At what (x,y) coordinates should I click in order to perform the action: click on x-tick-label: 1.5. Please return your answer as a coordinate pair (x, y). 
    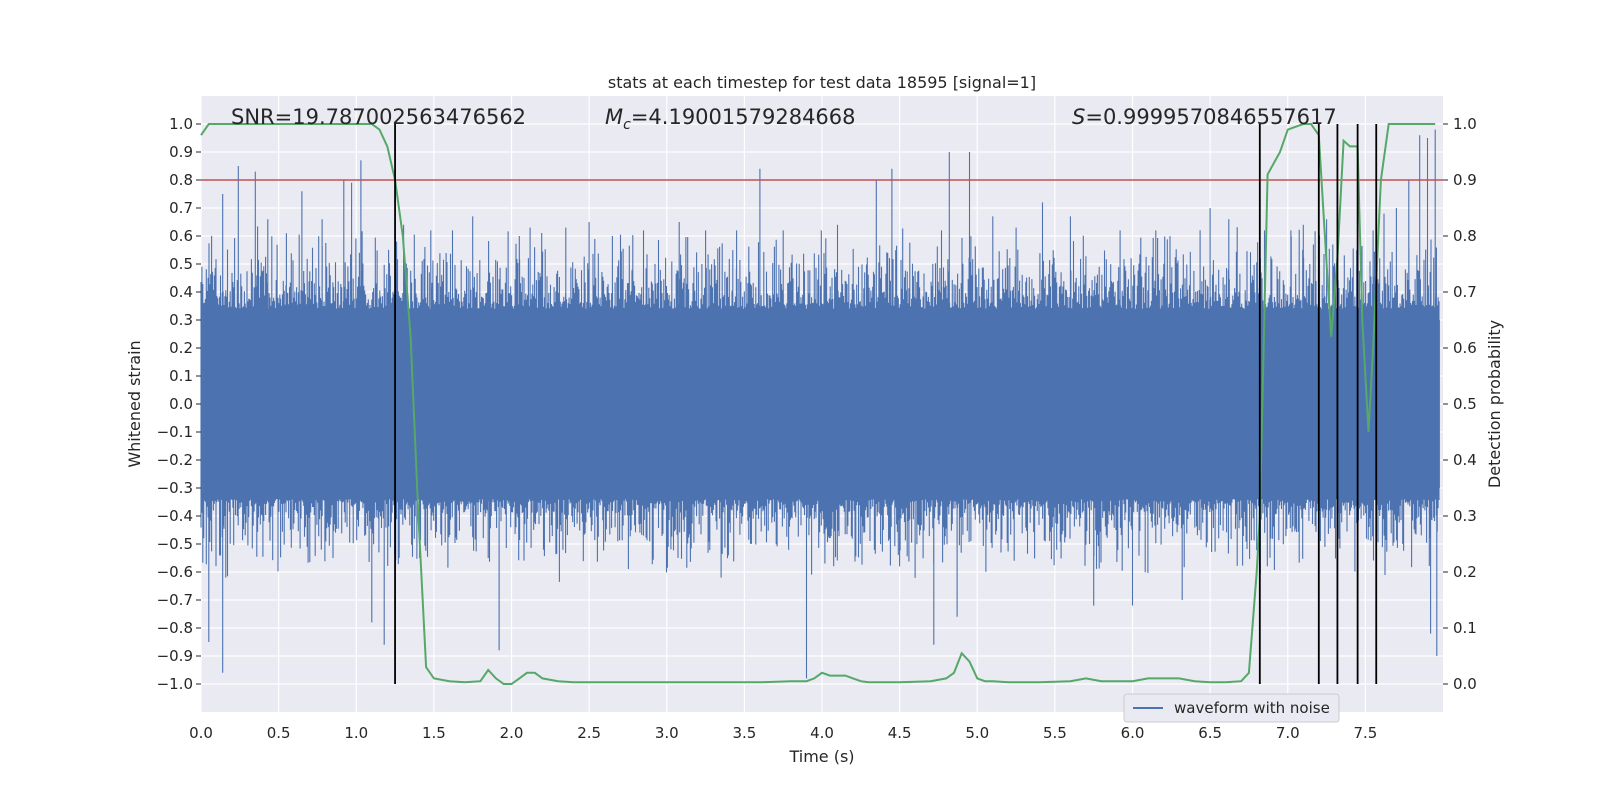
    Looking at the image, I should click on (434, 733).